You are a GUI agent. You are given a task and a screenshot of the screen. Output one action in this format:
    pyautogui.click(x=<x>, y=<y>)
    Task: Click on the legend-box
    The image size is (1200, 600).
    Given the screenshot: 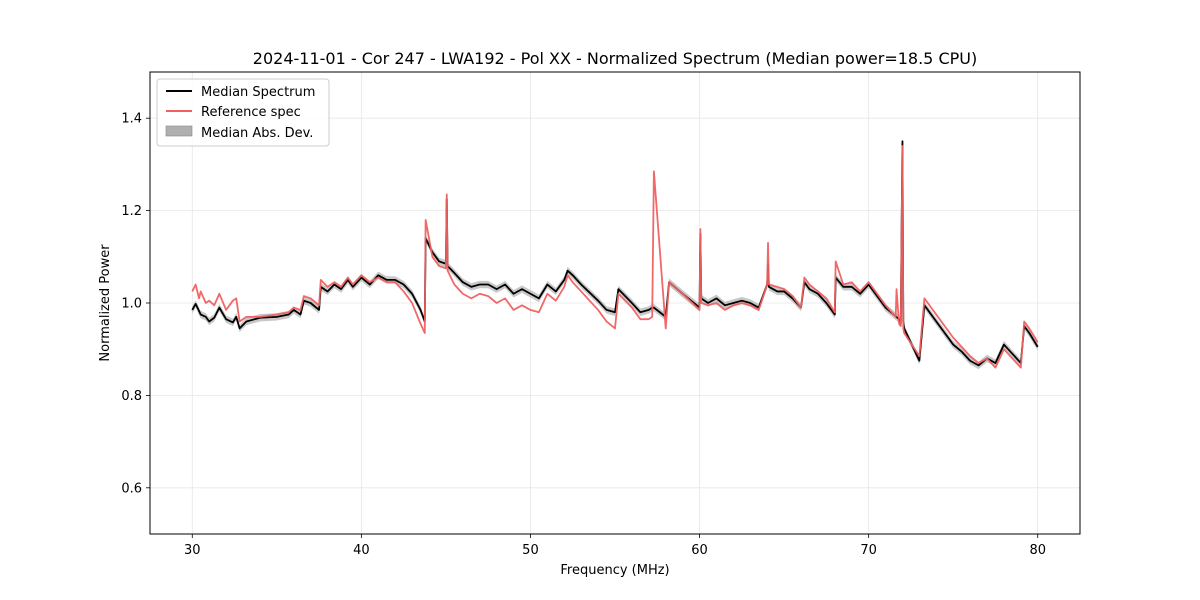 What is the action you would take?
    pyautogui.click(x=243, y=112)
    